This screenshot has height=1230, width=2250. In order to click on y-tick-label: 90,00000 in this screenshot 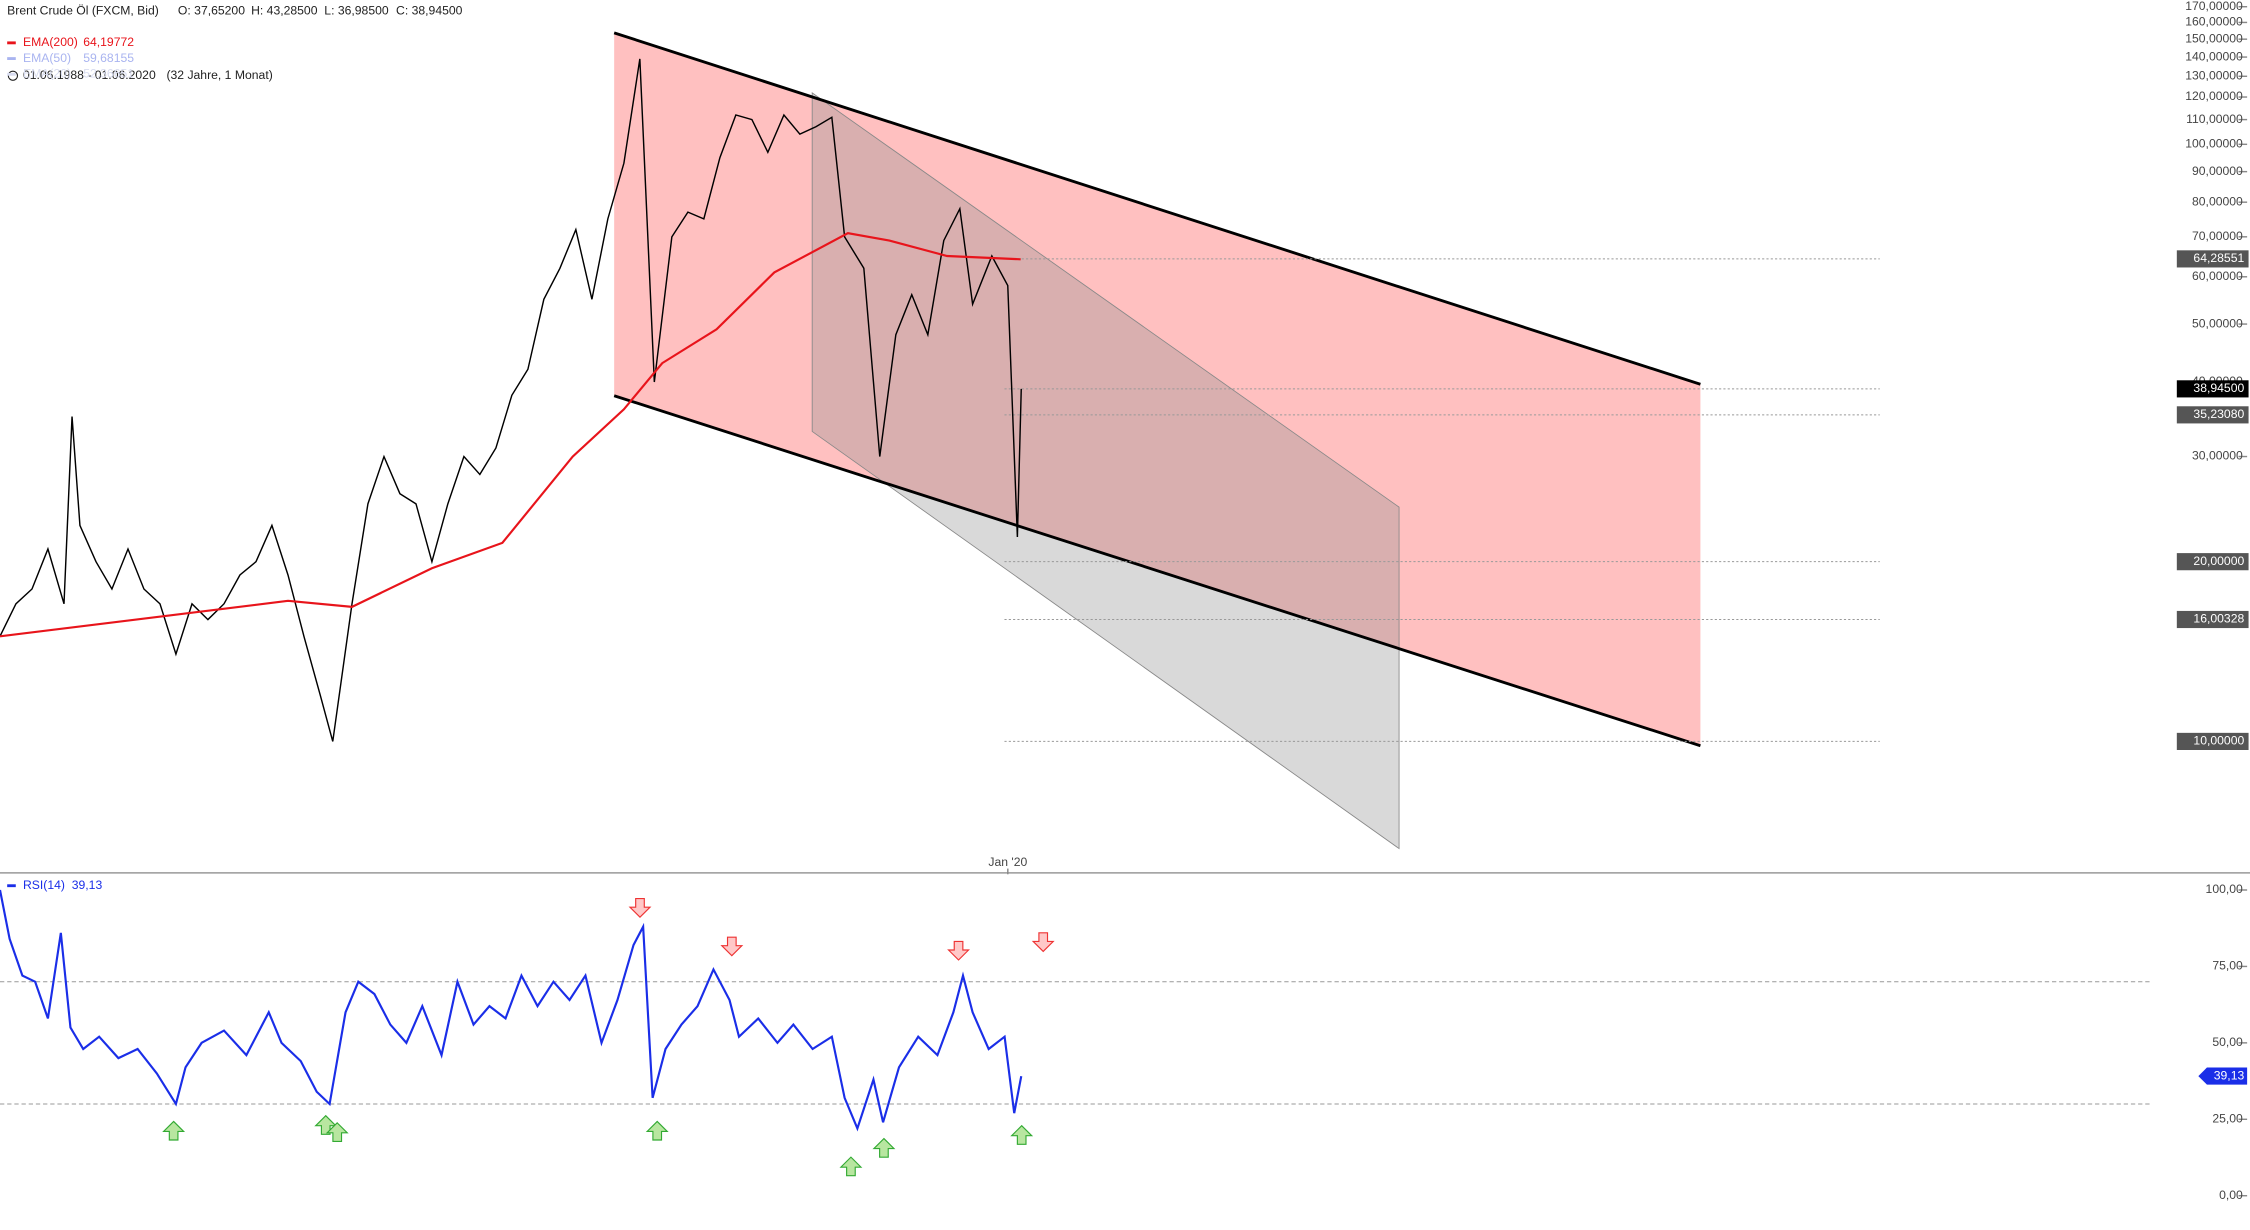, I will do `click(2217, 171)`.